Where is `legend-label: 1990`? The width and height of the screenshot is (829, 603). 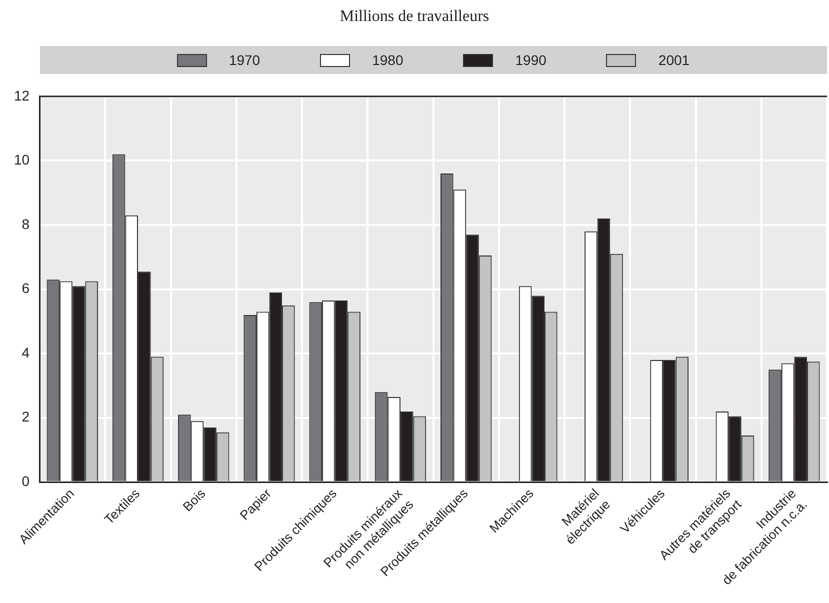 legend-label: 1990 is located at coordinates (530, 60).